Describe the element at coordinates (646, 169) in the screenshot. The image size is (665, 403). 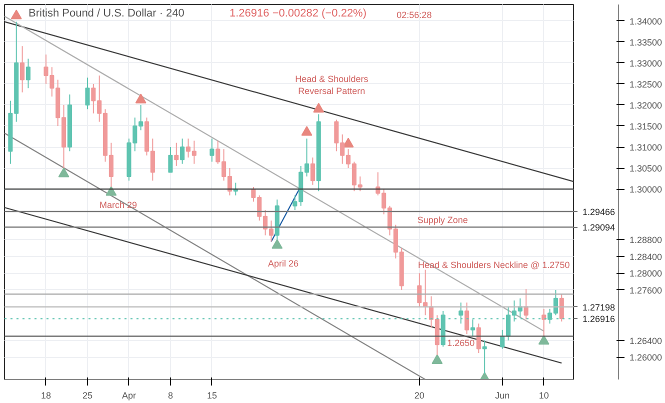
I see `y-tick-label: 1.30500` at that location.